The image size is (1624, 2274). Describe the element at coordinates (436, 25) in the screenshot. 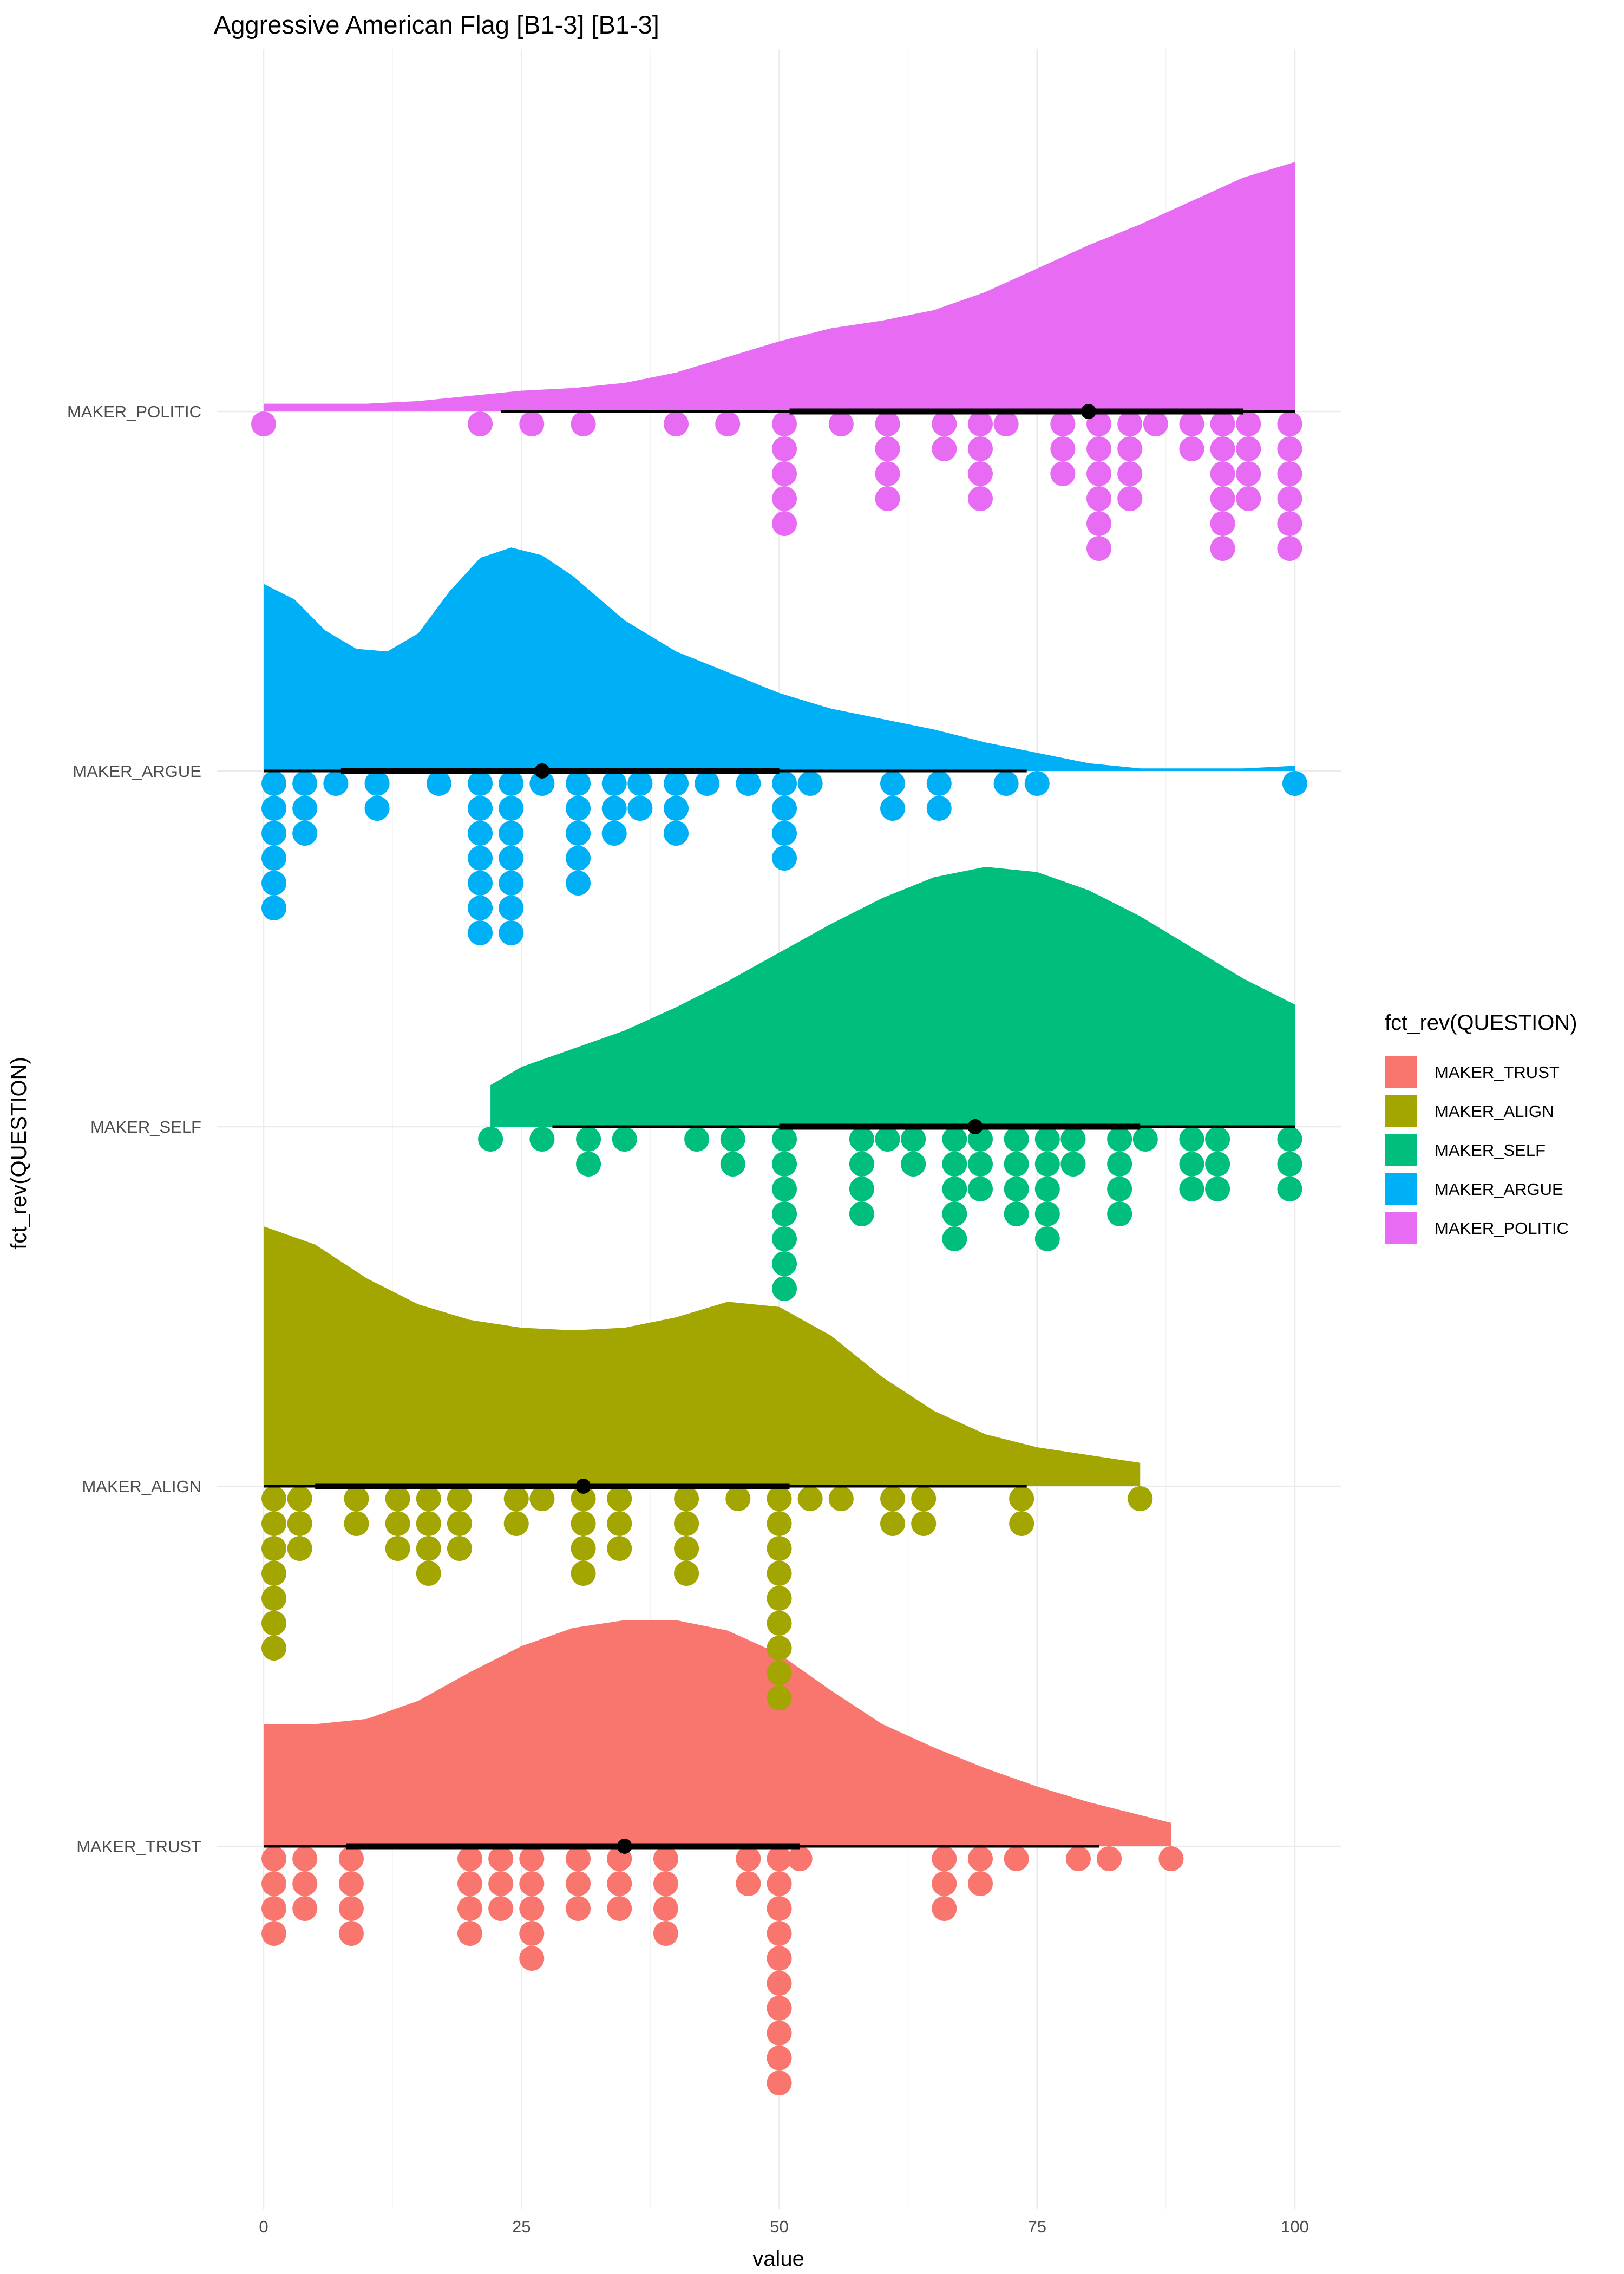

I see `chart-title: Aggressive American Flag [B1-3] [B1-3]` at that location.